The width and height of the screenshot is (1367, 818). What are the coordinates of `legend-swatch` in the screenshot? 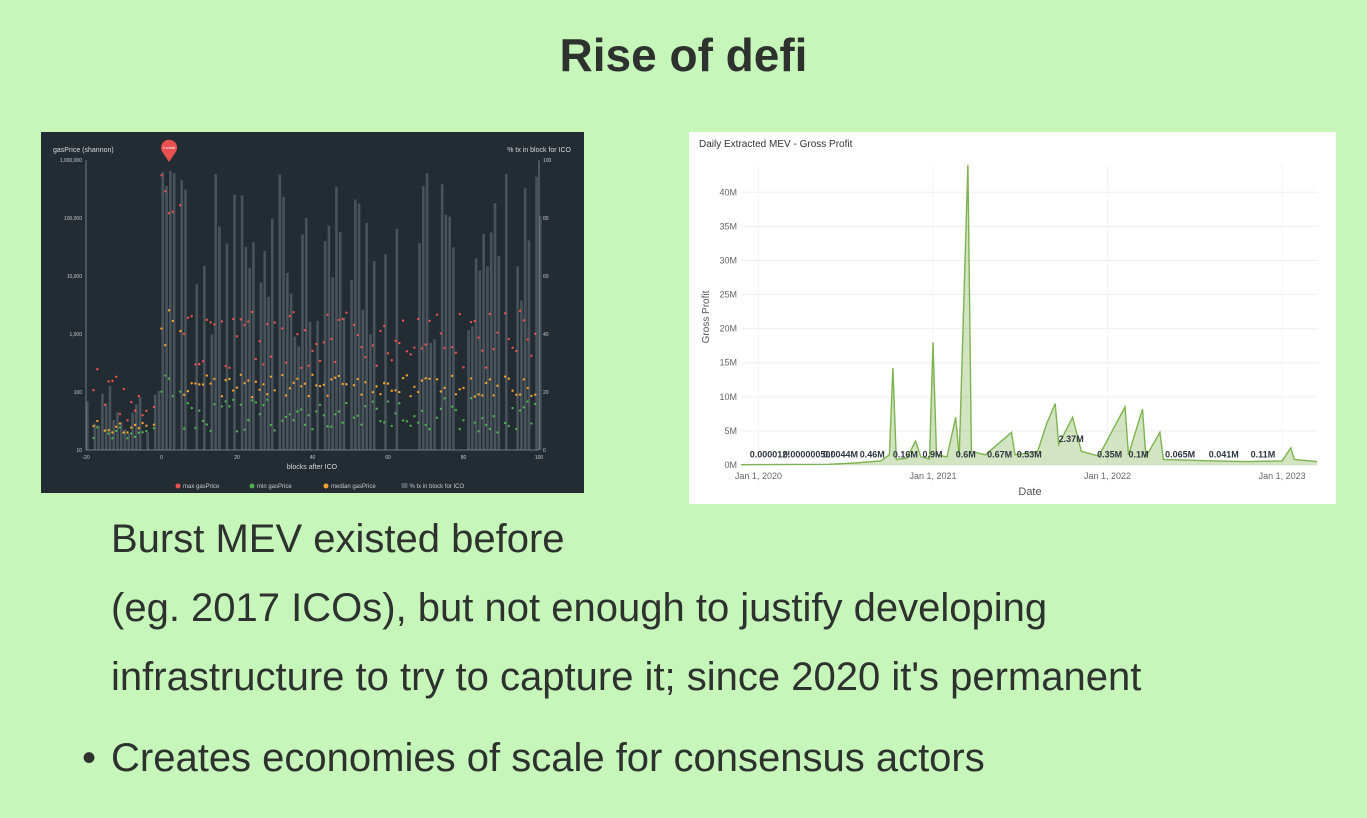 It's located at (404, 485).